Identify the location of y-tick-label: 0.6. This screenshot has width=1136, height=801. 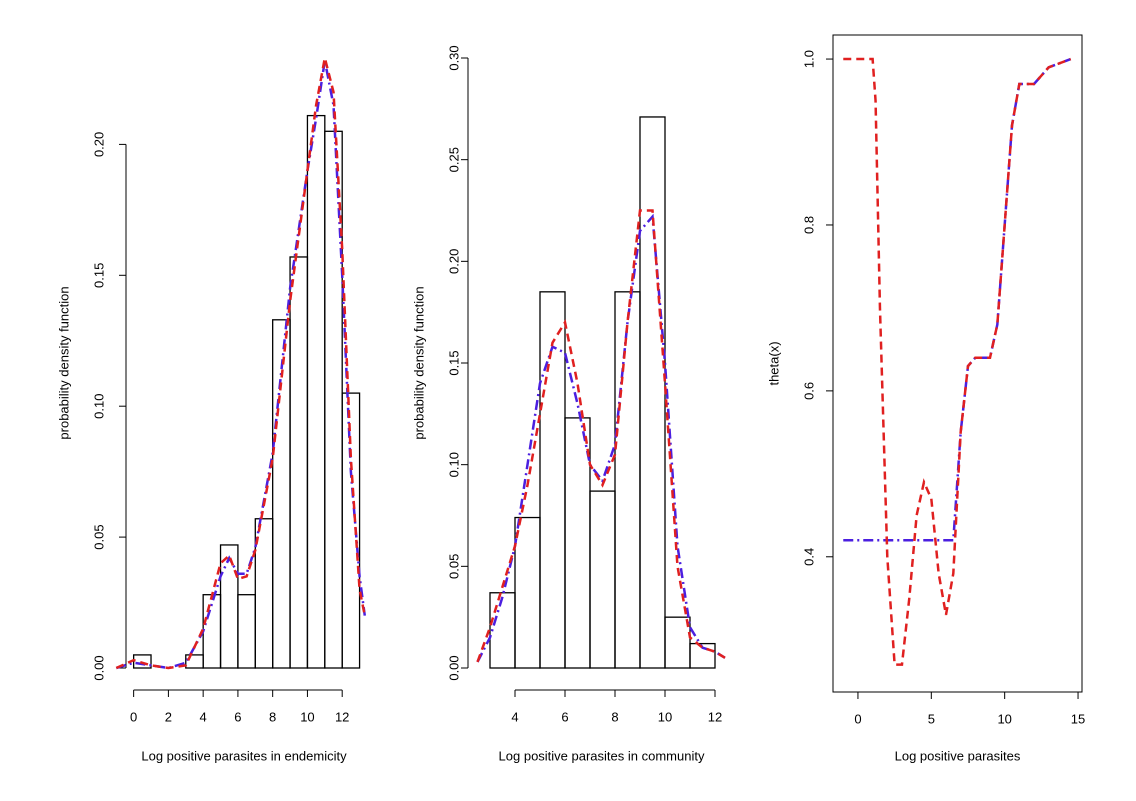
(808, 391).